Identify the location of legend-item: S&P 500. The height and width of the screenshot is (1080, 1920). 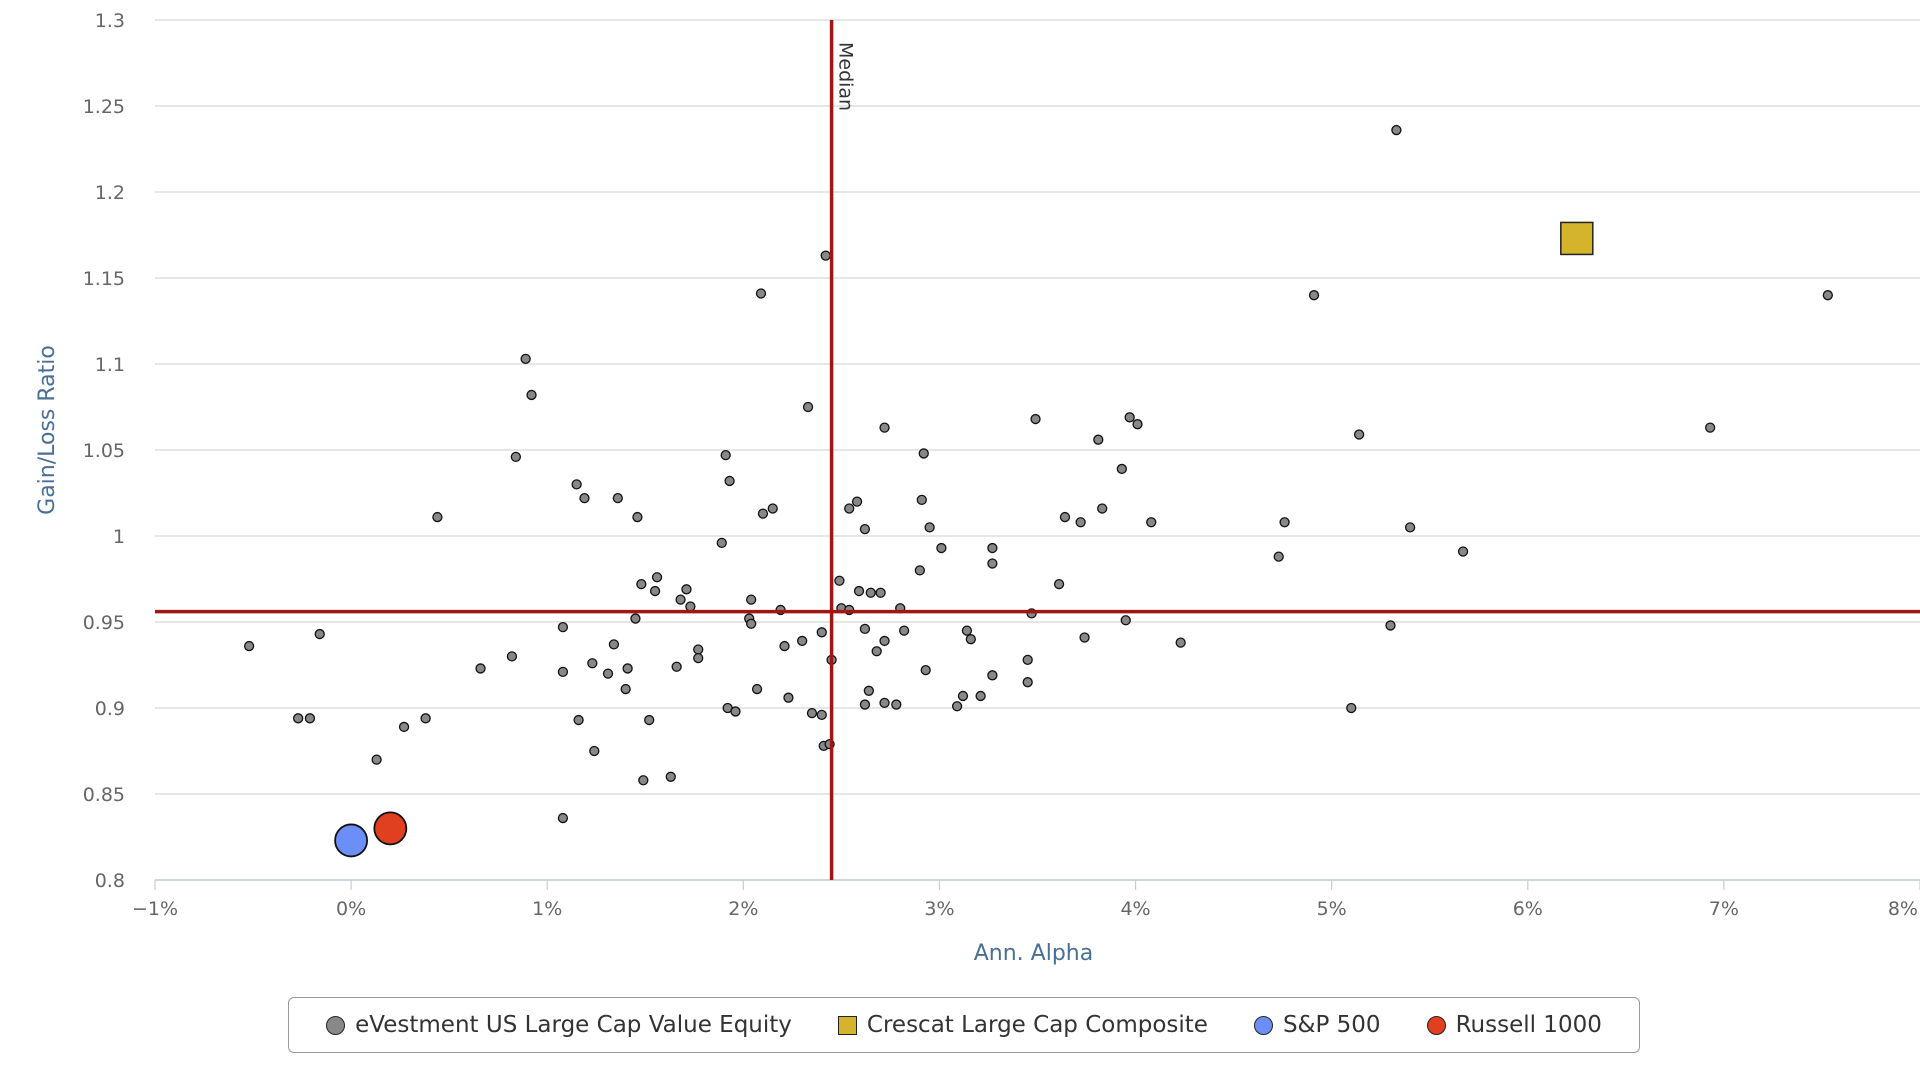
(1317, 1025).